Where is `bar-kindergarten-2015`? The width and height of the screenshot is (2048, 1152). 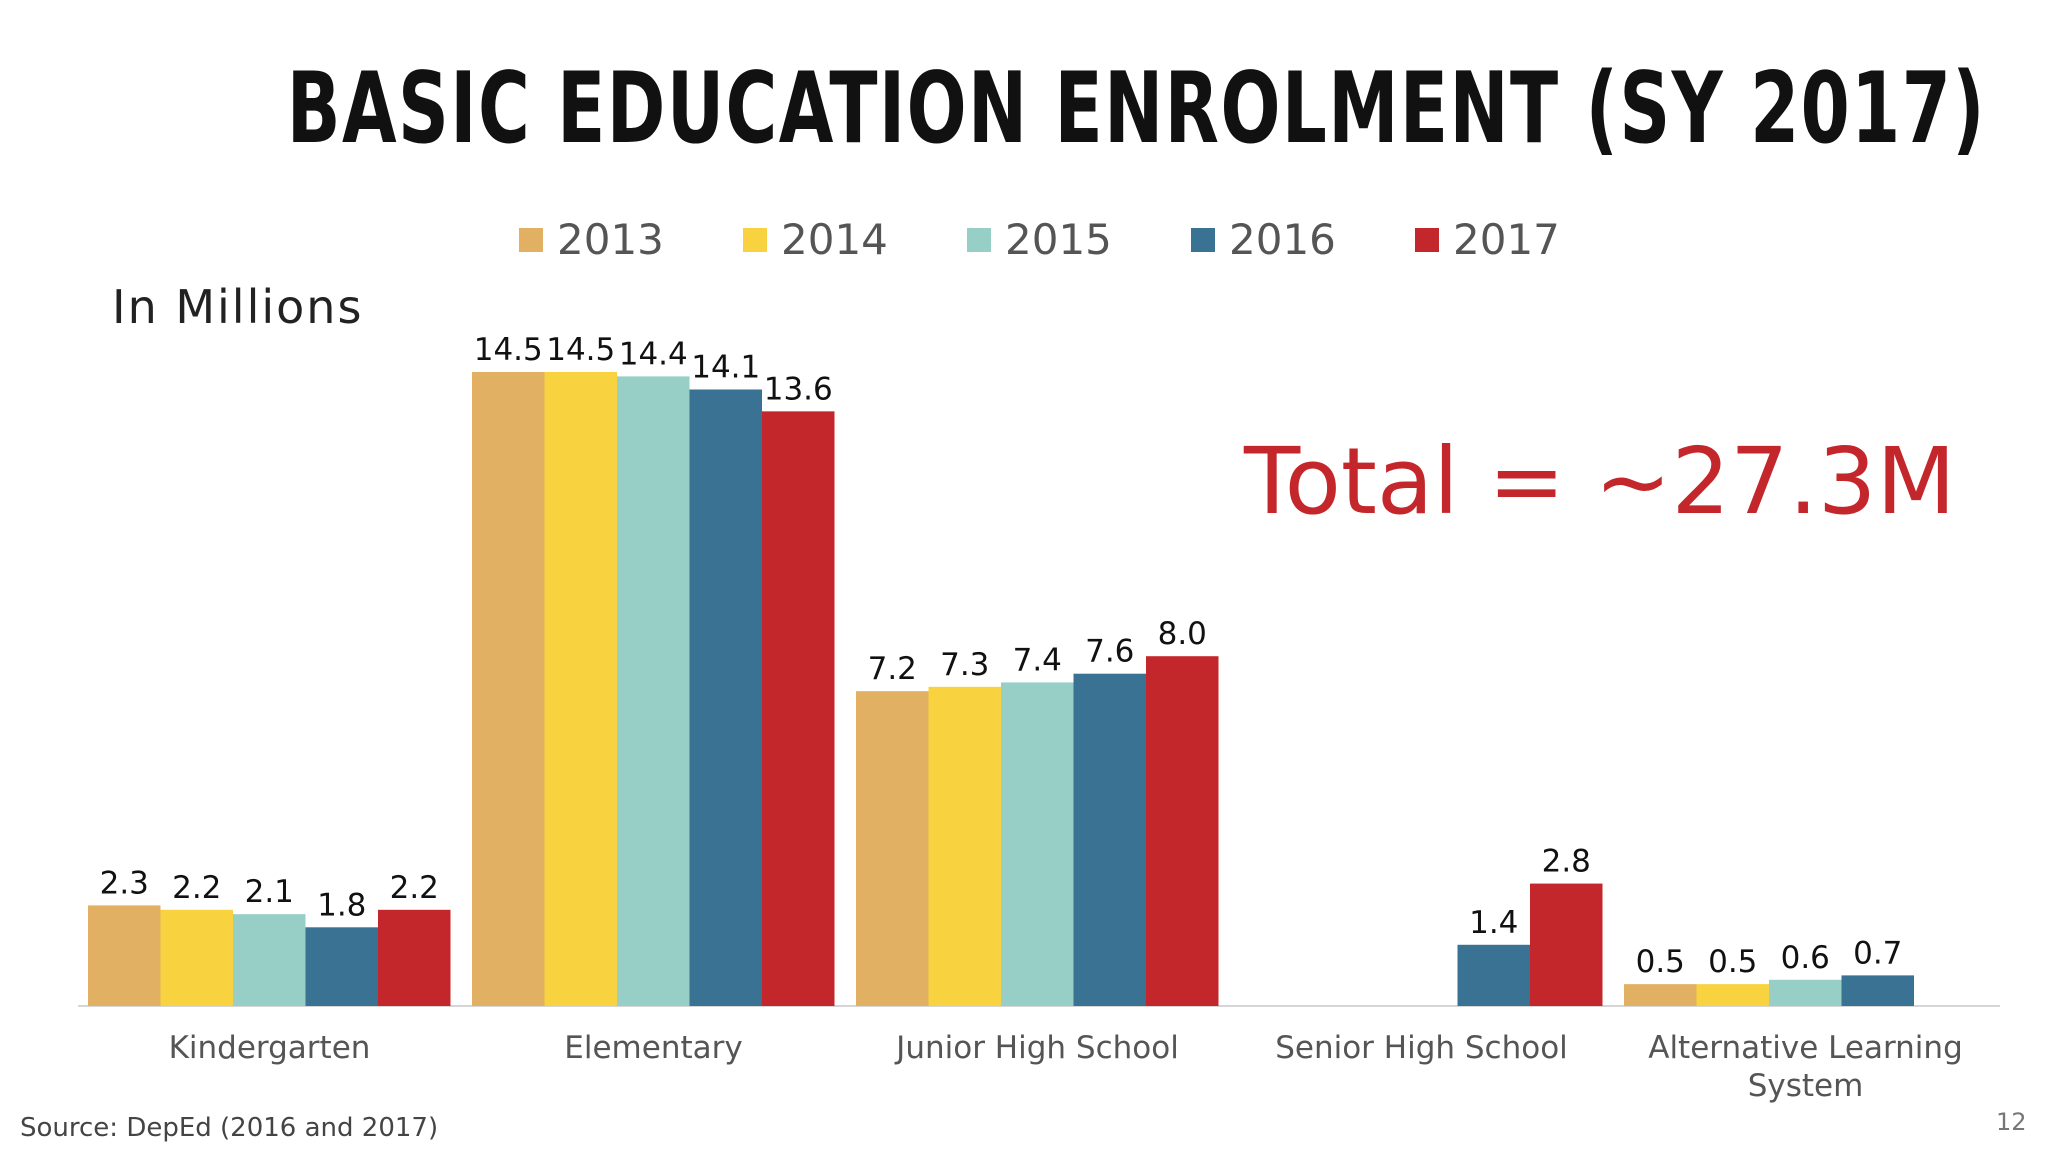 bar-kindergarten-2015 is located at coordinates (269, 960).